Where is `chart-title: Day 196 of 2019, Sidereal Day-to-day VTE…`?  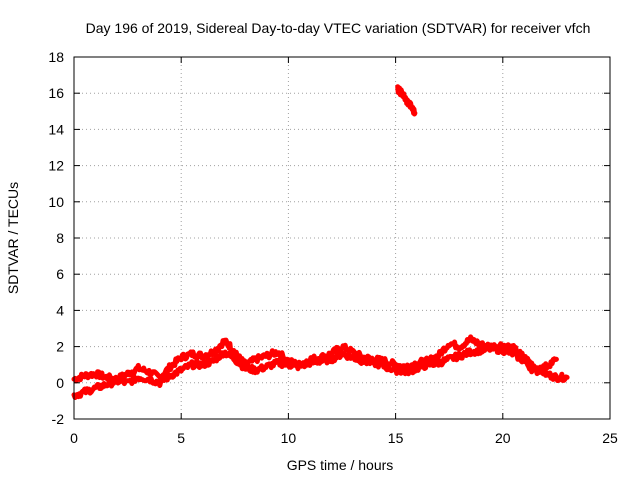
chart-title: Day 196 of 2019, Sidereal Day-to-day VTE… is located at coordinates (338, 28).